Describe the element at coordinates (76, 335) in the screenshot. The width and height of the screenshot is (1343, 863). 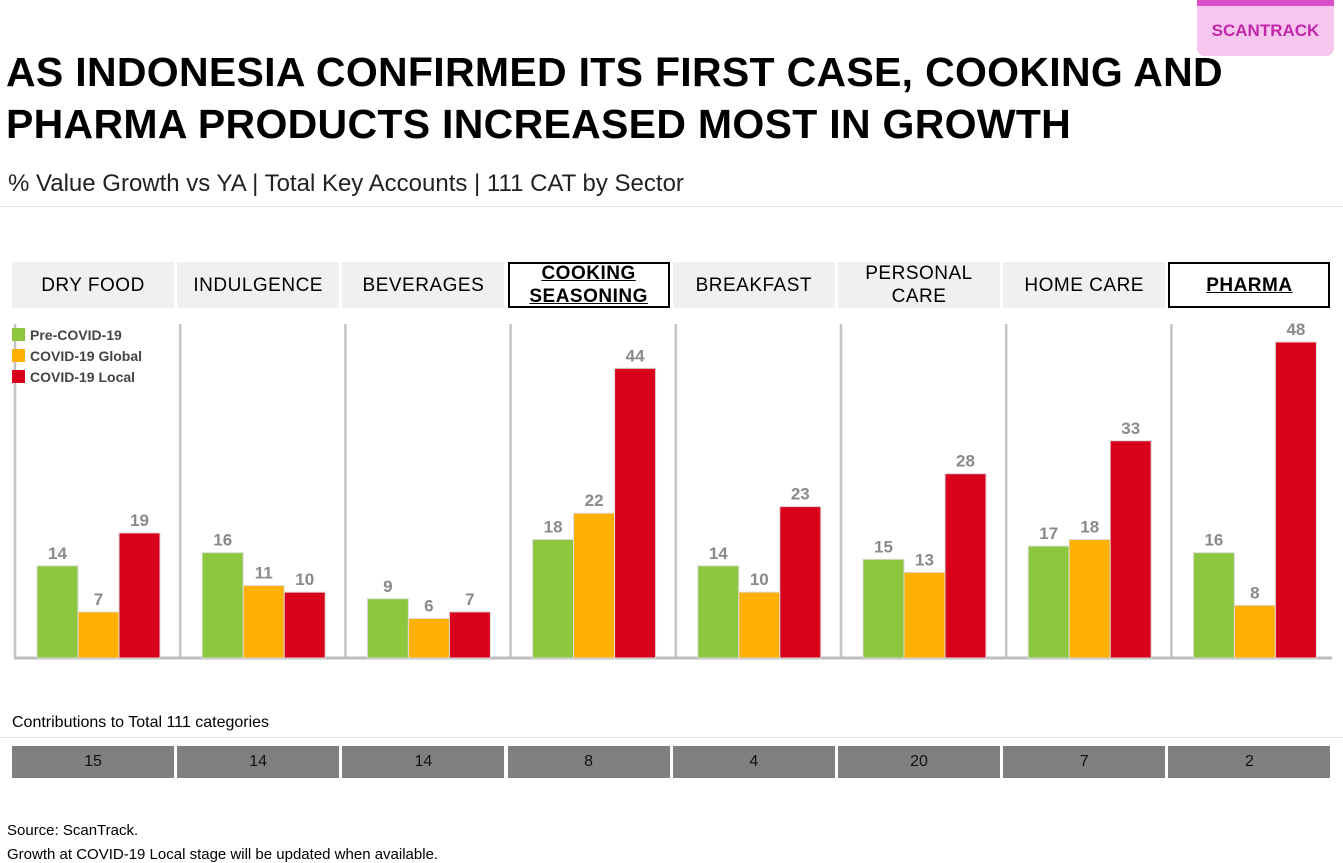
I see `legend-label: Pre-COVID-19` at that location.